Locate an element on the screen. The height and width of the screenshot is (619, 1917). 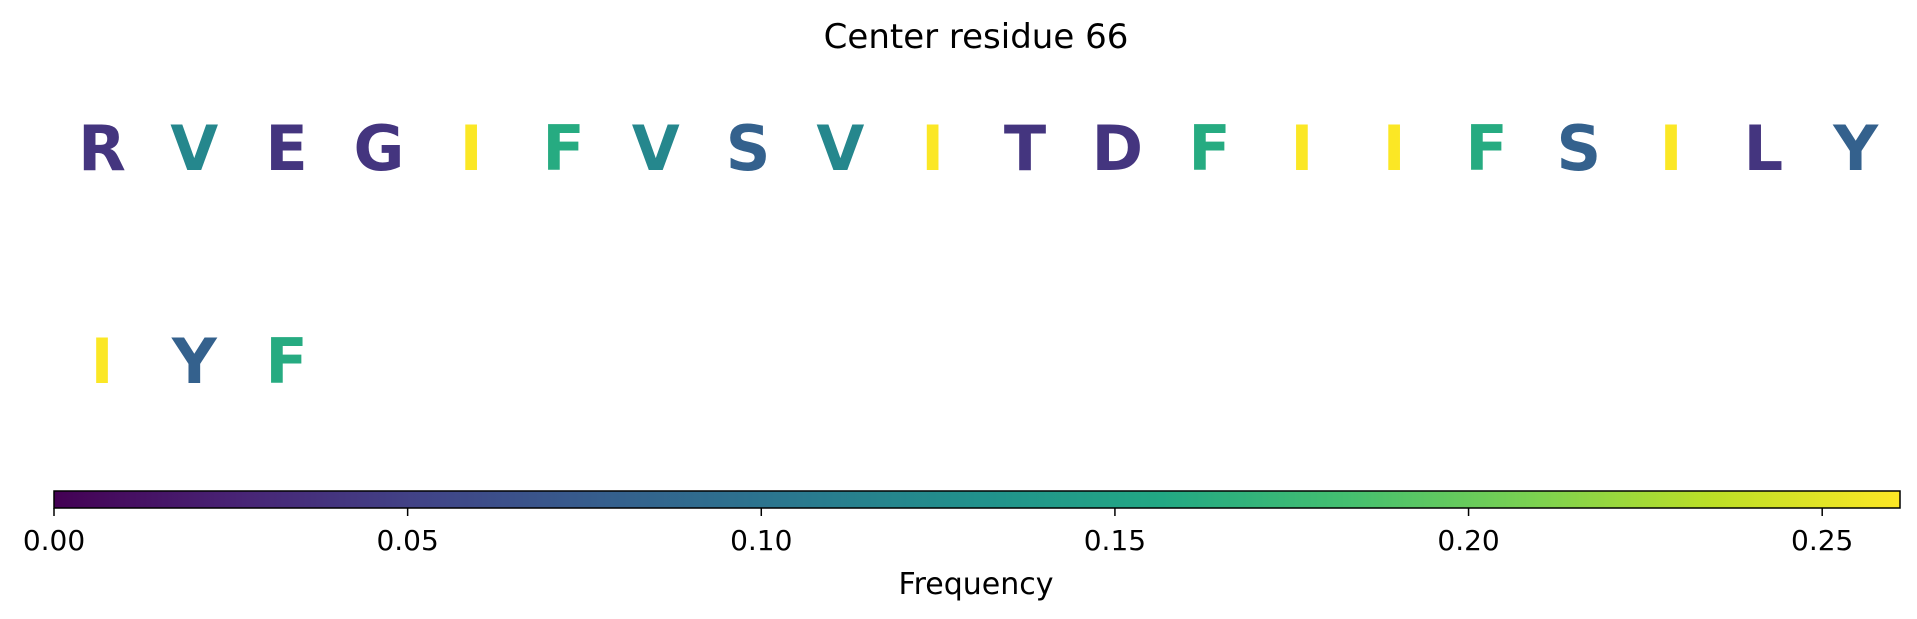
colorbar-tick-label: 0.20 is located at coordinates (1468, 540).